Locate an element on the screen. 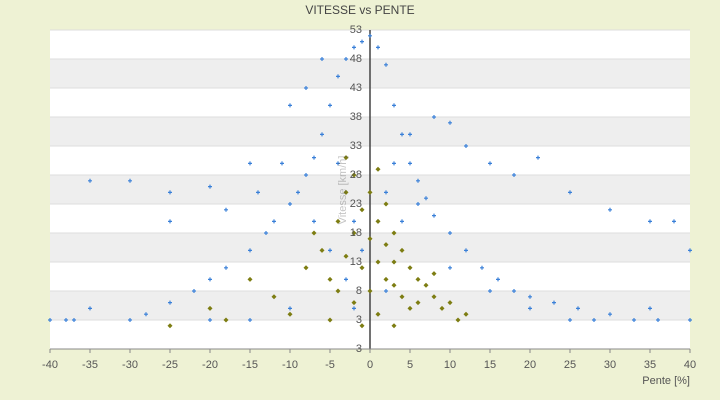 This screenshot has width=720, height=400. y-tick-label: 48 is located at coordinates (356, 59).